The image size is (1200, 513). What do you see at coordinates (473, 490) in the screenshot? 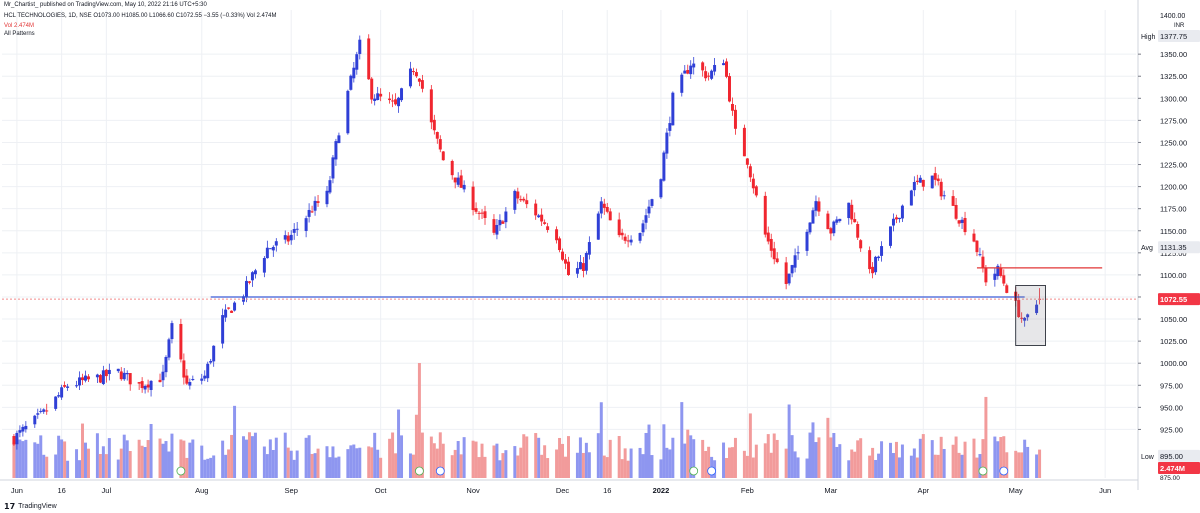
I see `time-tick-label: Nov` at bounding box center [473, 490].